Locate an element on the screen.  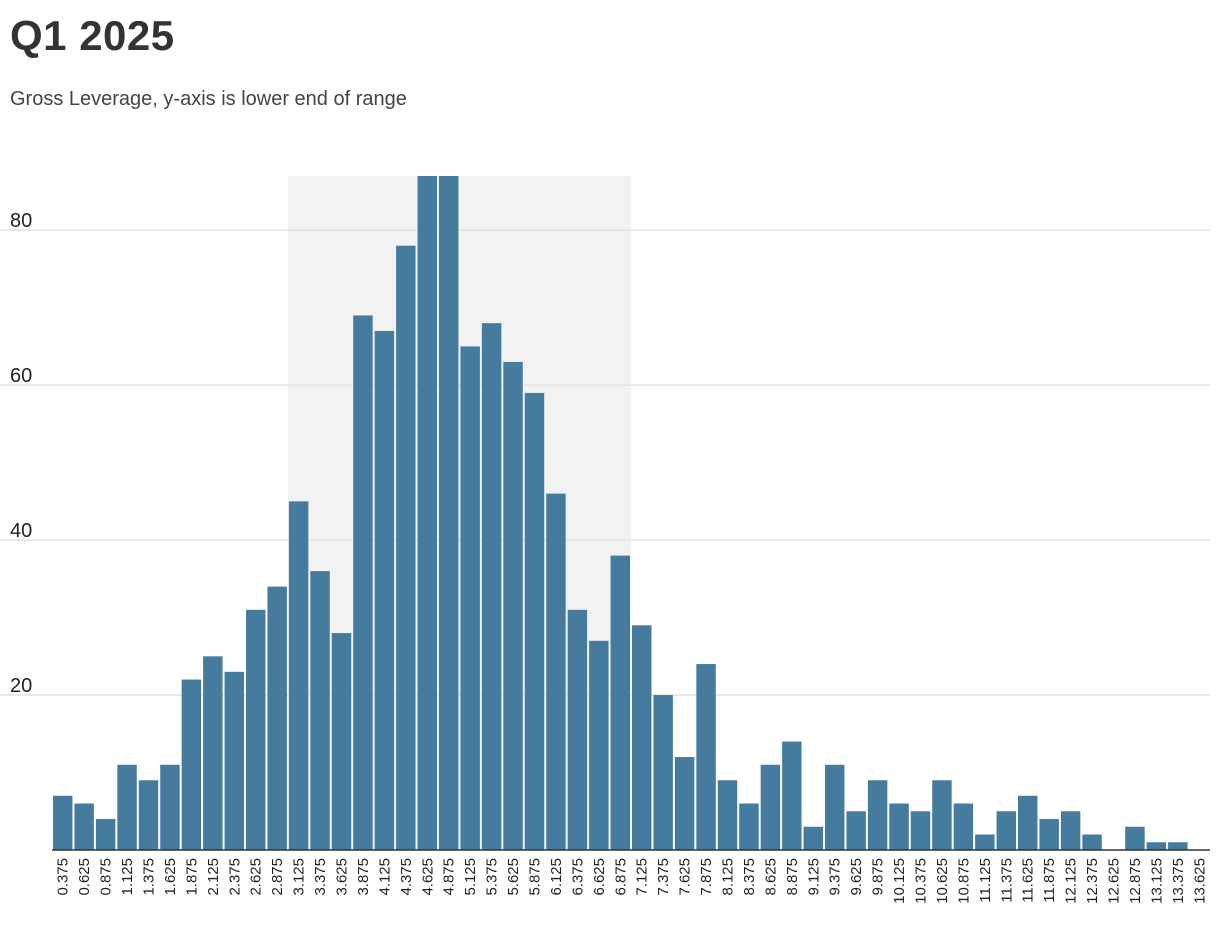
x-tick-label: 12.625 is located at coordinates (1114, 881).